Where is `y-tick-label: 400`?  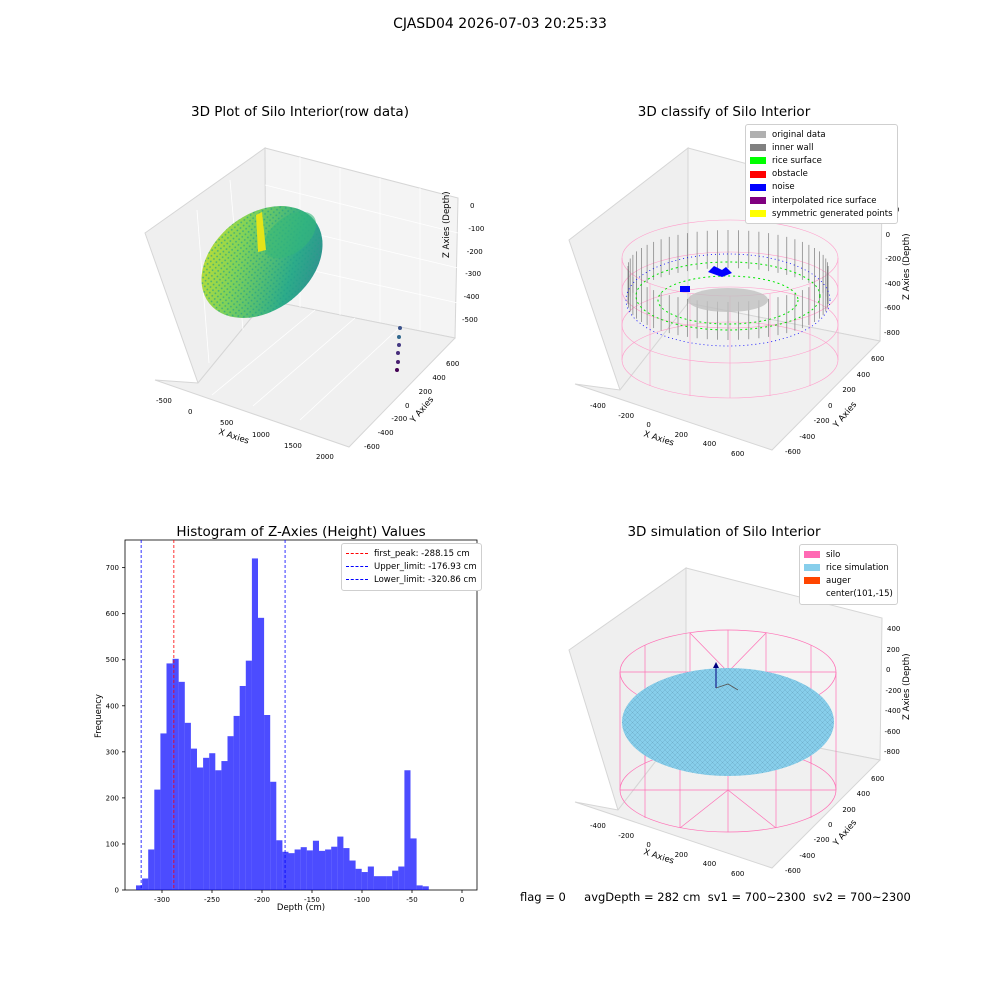 y-tick-label: 400 is located at coordinates (112, 706).